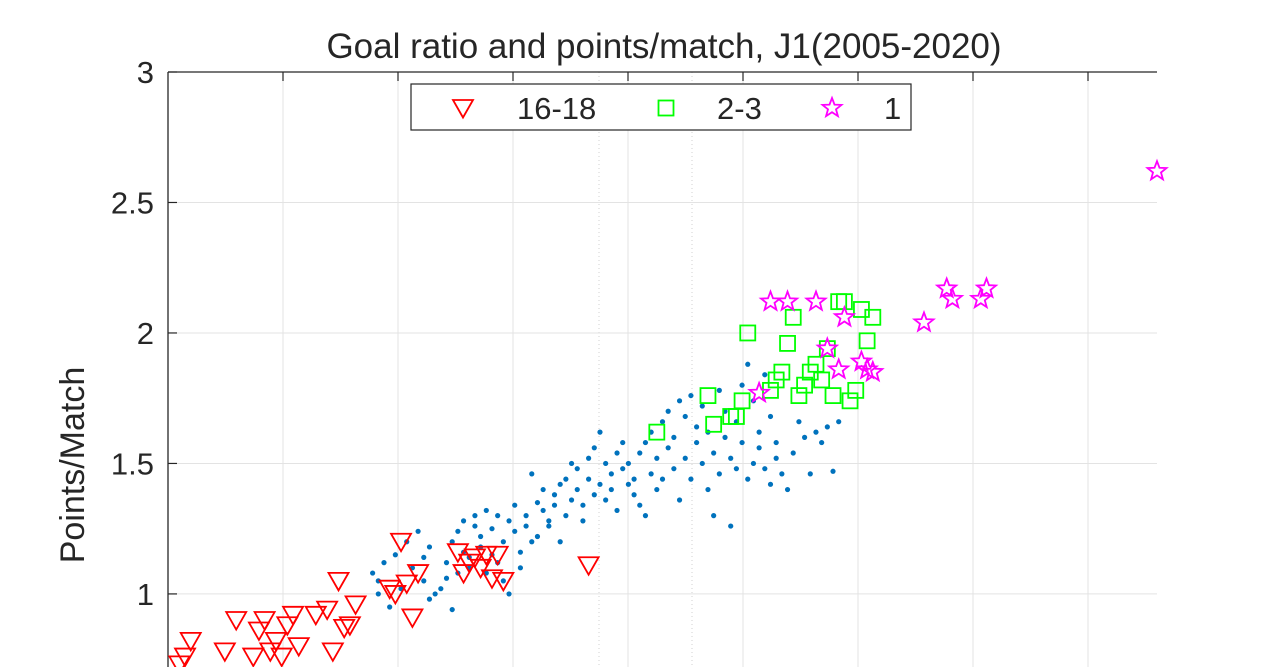  Describe the element at coordinates (145, 72) in the screenshot. I see `y-tick-label: 3` at that location.